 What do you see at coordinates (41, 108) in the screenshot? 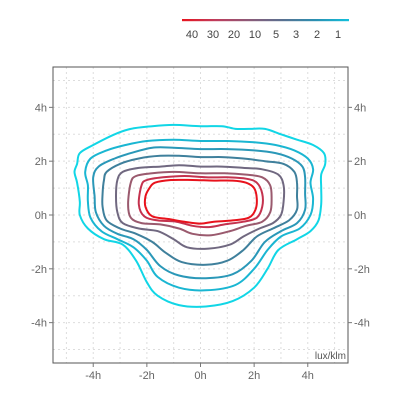
I see `y-tick-label-left: 4h` at bounding box center [41, 108].